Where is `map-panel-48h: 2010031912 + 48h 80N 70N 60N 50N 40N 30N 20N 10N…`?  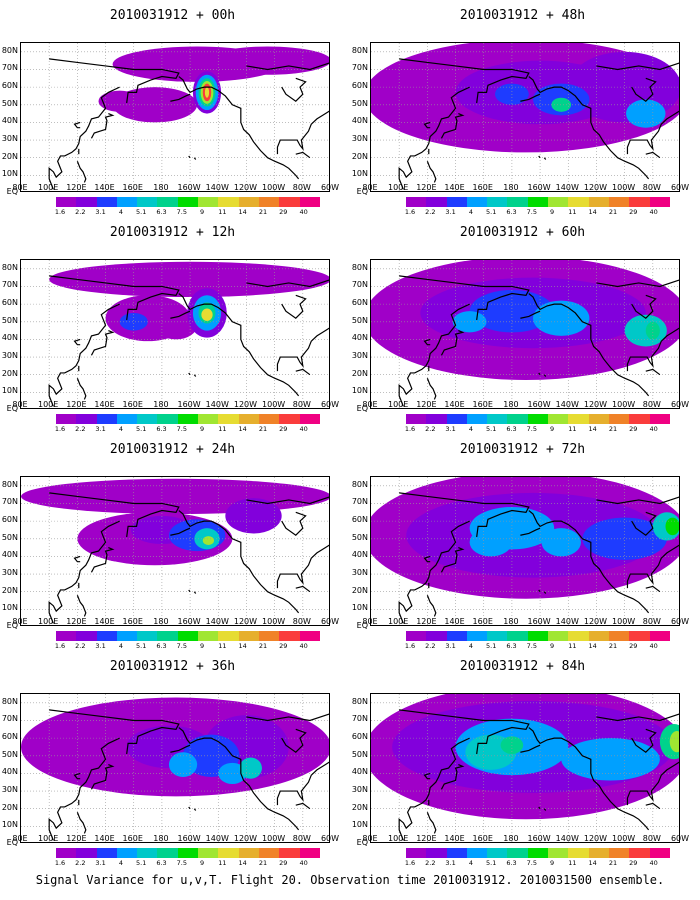 map-panel-48h: 2010031912 + 48h 80N 70N 60N 50N 40N 30N 20N 10N… is located at coordinates (522, 112).